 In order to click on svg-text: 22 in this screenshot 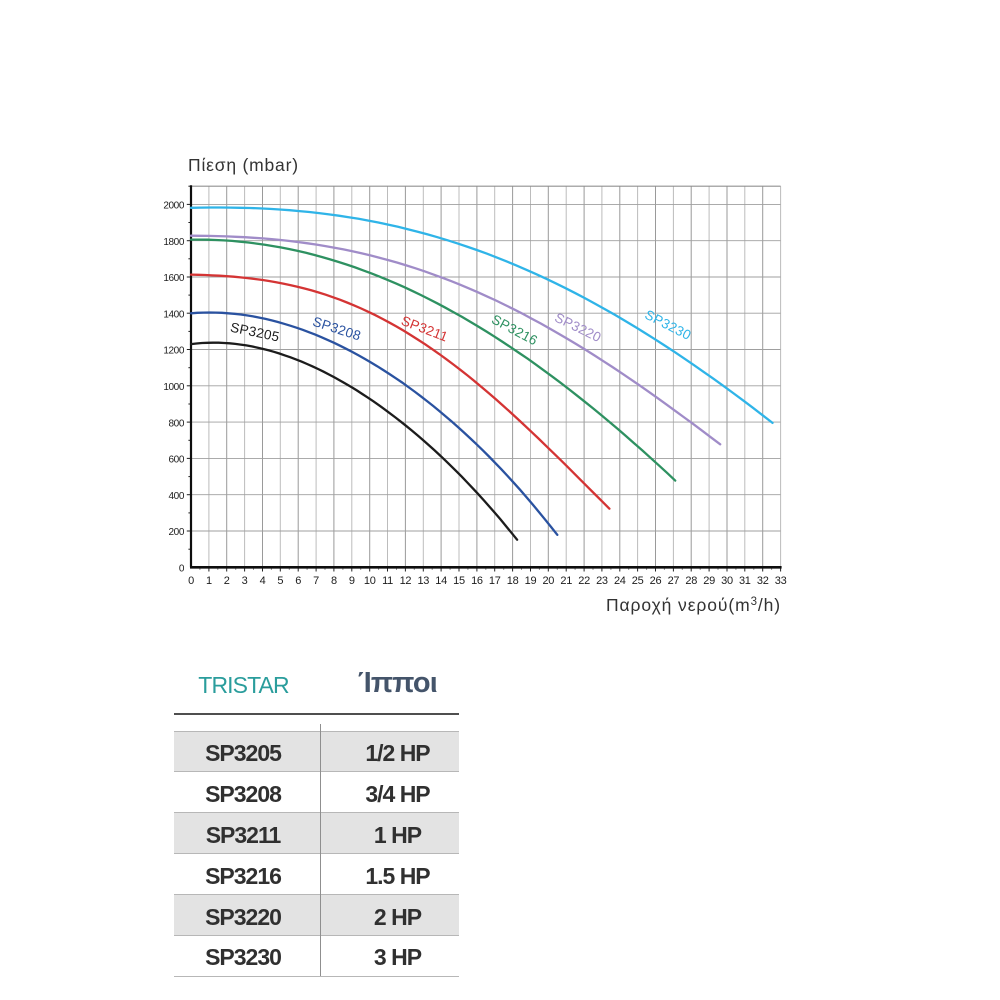, I will do `click(584, 581)`.